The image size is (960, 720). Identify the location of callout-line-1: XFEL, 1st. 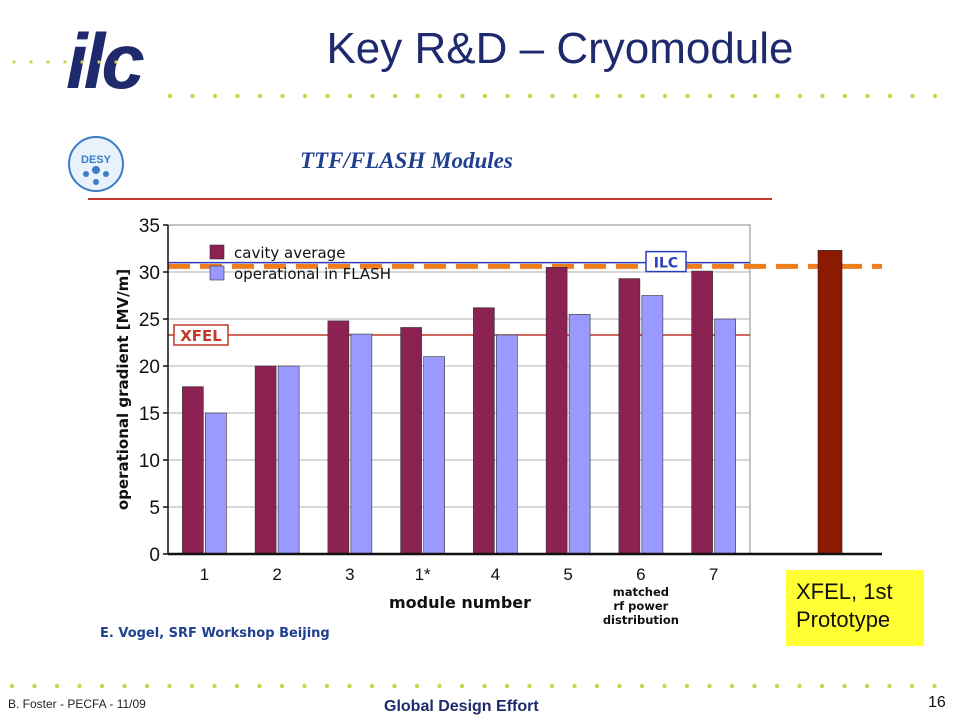
(844, 591).